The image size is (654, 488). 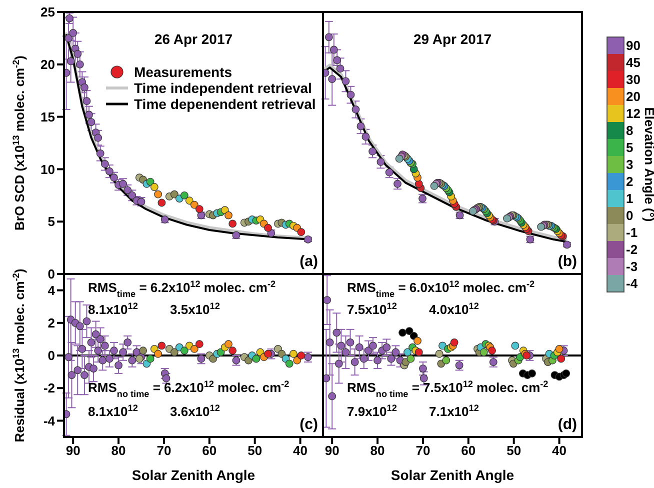 What do you see at coordinates (51, 274) in the screenshot?
I see `y-tick-label: 0` at bounding box center [51, 274].